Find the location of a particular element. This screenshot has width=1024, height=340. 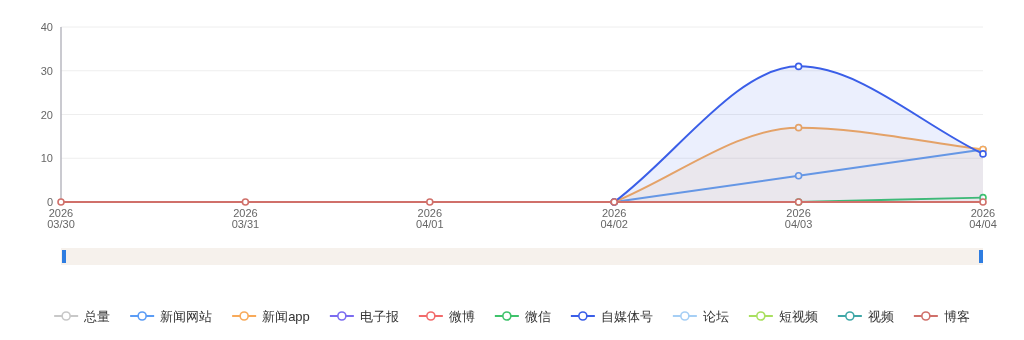

legend-item: 微博 is located at coordinates (446, 316).